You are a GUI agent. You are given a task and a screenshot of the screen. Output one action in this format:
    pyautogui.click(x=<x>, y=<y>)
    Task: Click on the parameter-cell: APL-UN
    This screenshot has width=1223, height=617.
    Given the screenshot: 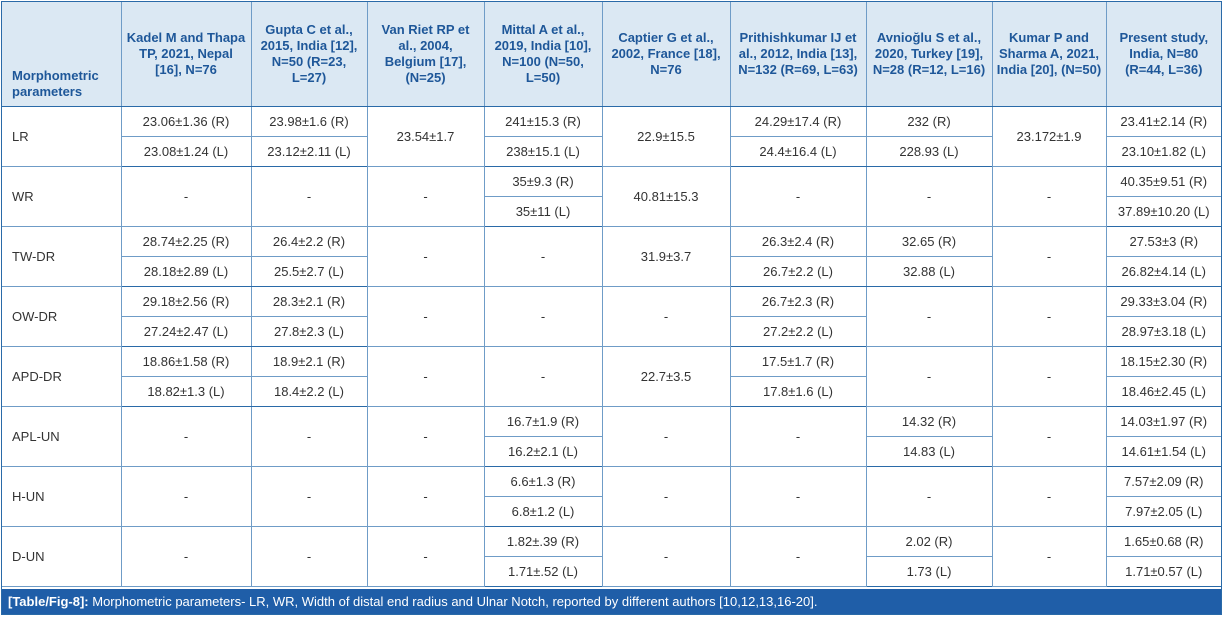 What is the action you would take?
    pyautogui.click(x=62, y=436)
    